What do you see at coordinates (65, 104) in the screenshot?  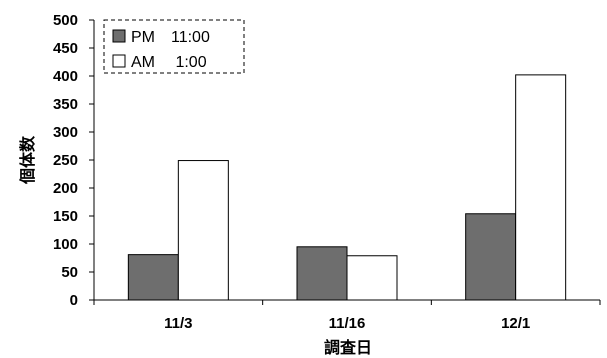 I see `y-tick-label: 350` at bounding box center [65, 104].